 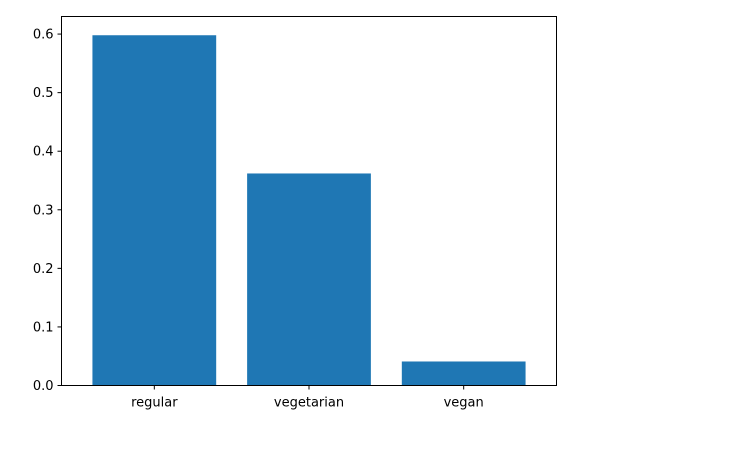 What do you see at coordinates (464, 403) in the screenshot?
I see `x-tick-label: vegan` at bounding box center [464, 403].